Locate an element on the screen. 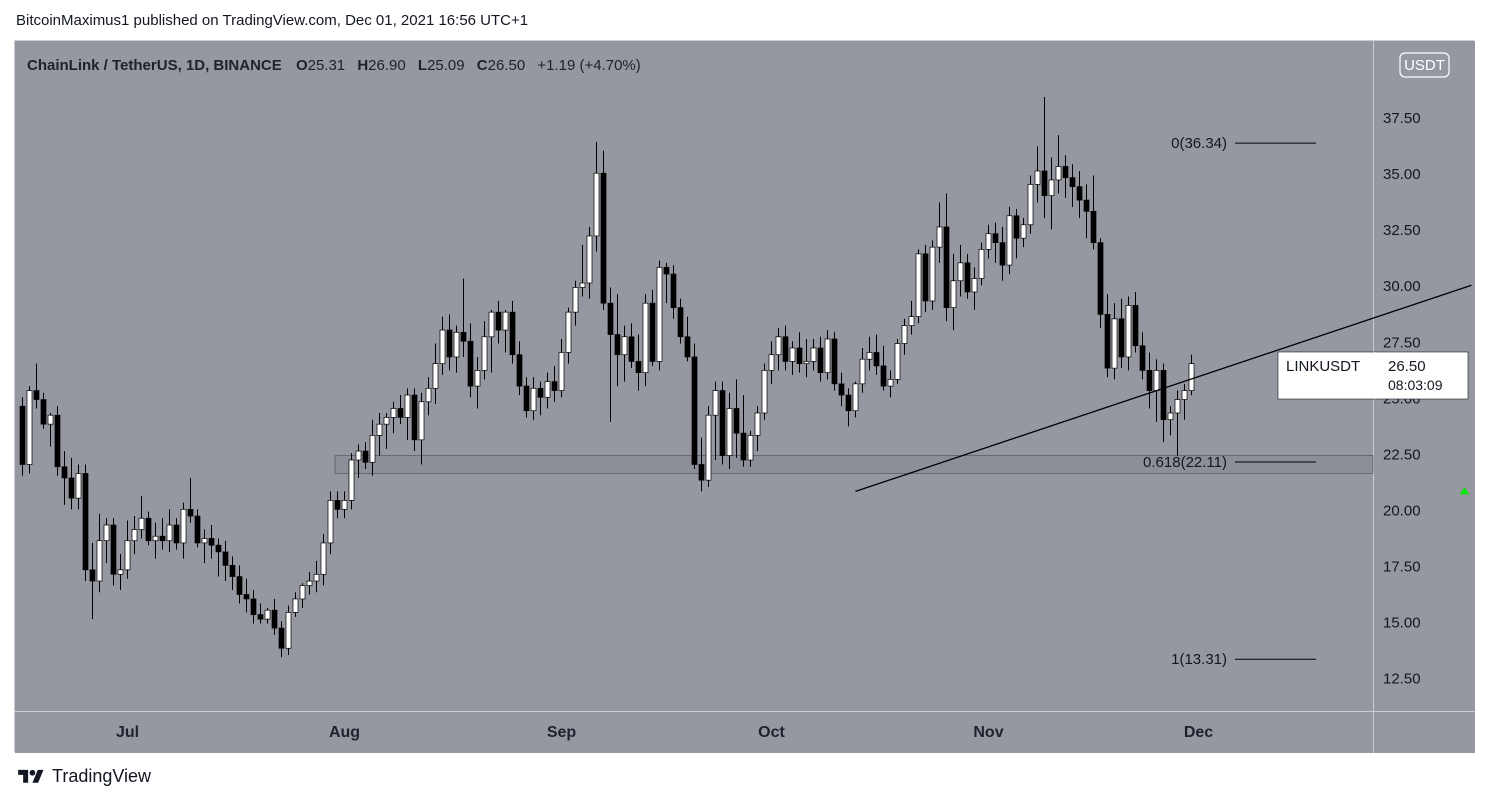 The width and height of the screenshot is (1489, 805). time-axis is located at coordinates (745, 732).